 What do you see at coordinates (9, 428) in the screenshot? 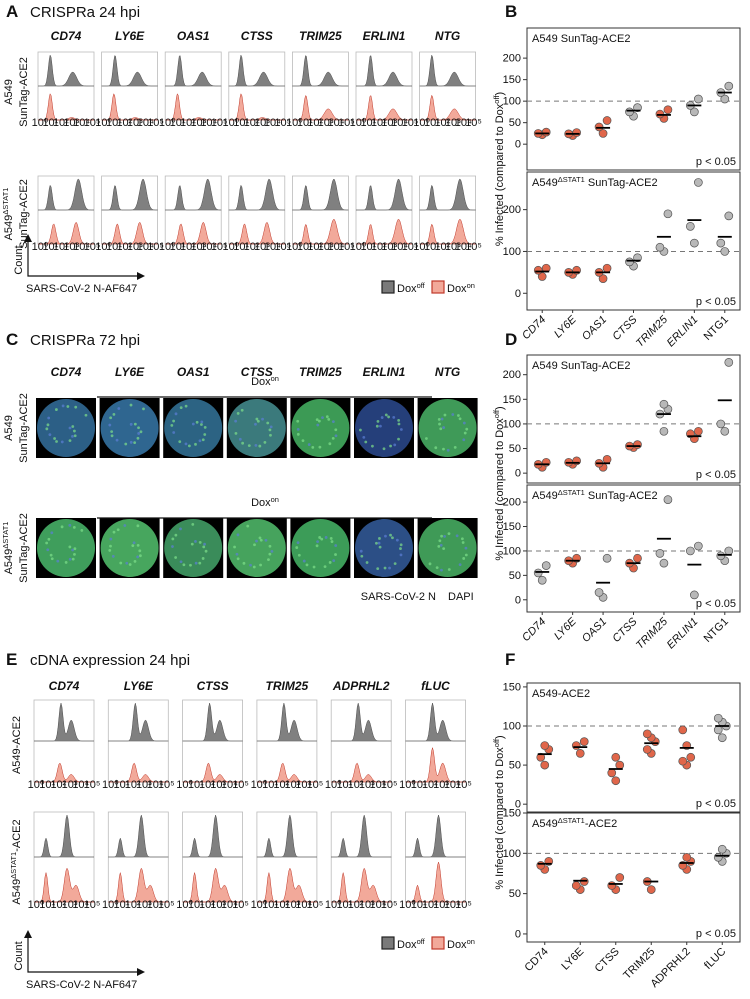
I see `row-label: A549` at bounding box center [9, 428].